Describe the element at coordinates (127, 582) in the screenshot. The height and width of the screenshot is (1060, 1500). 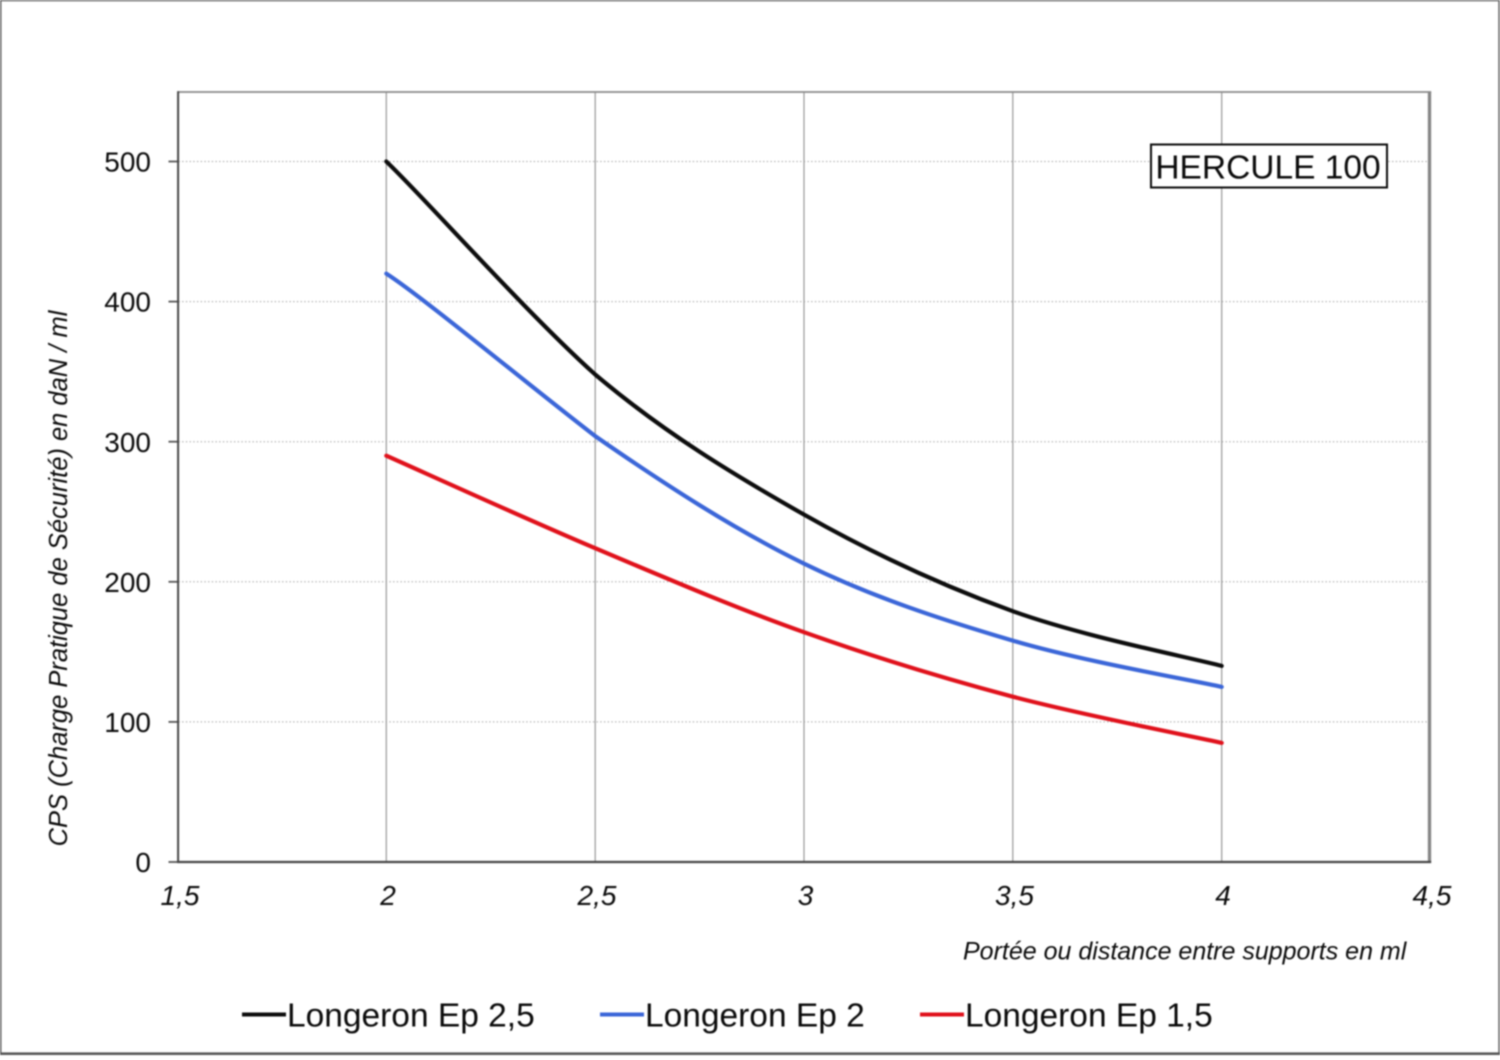
I see `svg-text: 200` at that location.